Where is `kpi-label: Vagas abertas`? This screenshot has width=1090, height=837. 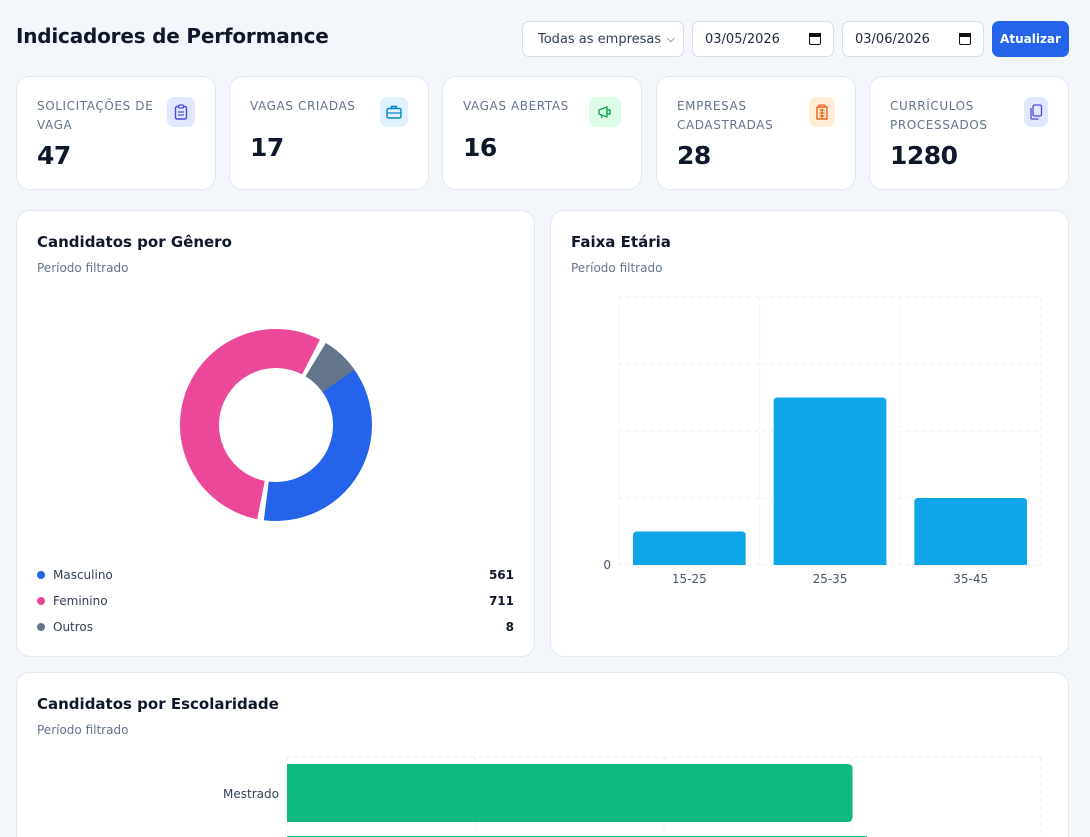 kpi-label: Vagas abertas is located at coordinates (516, 106).